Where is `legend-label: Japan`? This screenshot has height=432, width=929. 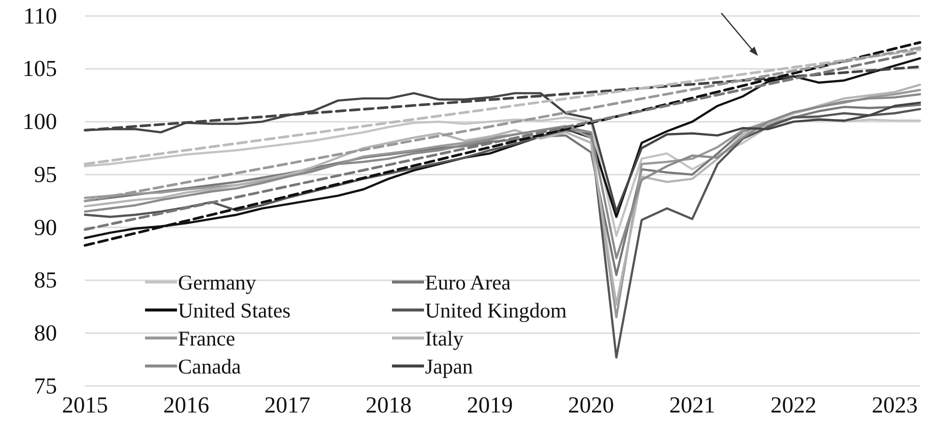 legend-label: Japan is located at coordinates (449, 366).